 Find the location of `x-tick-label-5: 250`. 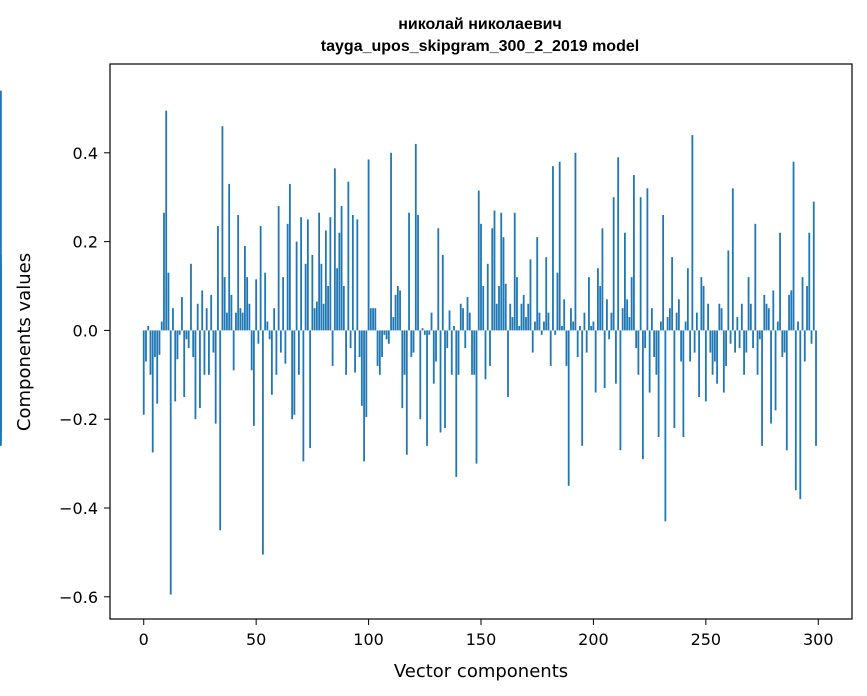

x-tick-label-5: 250 is located at coordinates (706, 639).